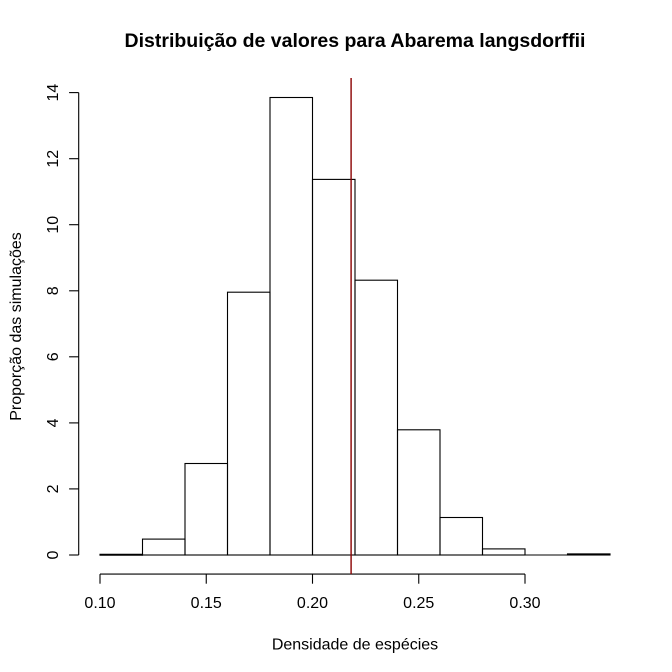 The height and width of the screenshot is (672, 672). I want to click on svg-text: 14, so click(53, 93).